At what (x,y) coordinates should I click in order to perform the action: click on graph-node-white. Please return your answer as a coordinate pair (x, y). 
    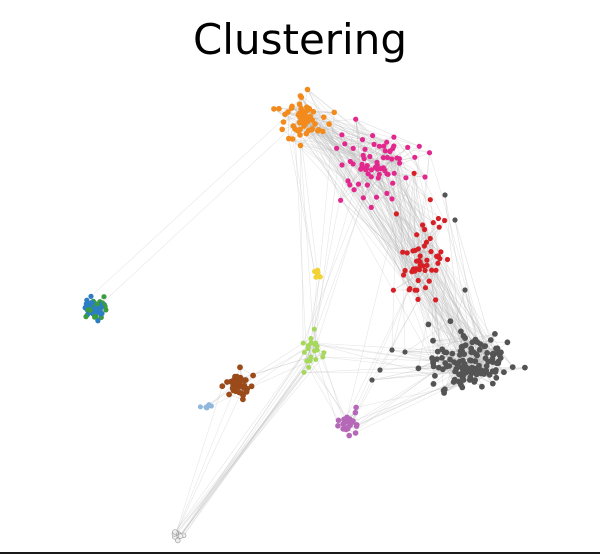
    Looking at the image, I should click on (180, 536).